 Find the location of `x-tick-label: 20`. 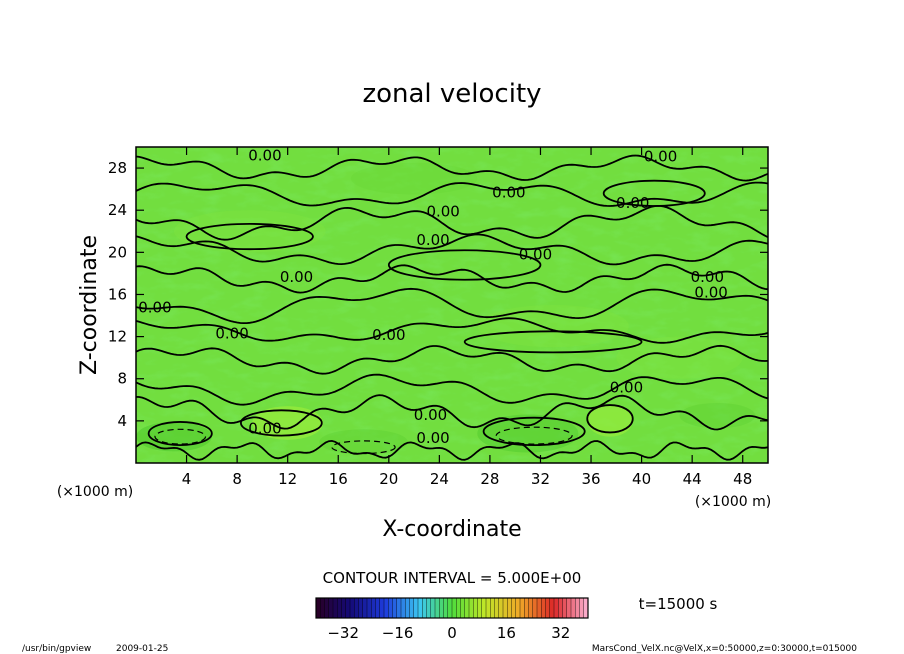

x-tick-label: 20 is located at coordinates (388, 479).